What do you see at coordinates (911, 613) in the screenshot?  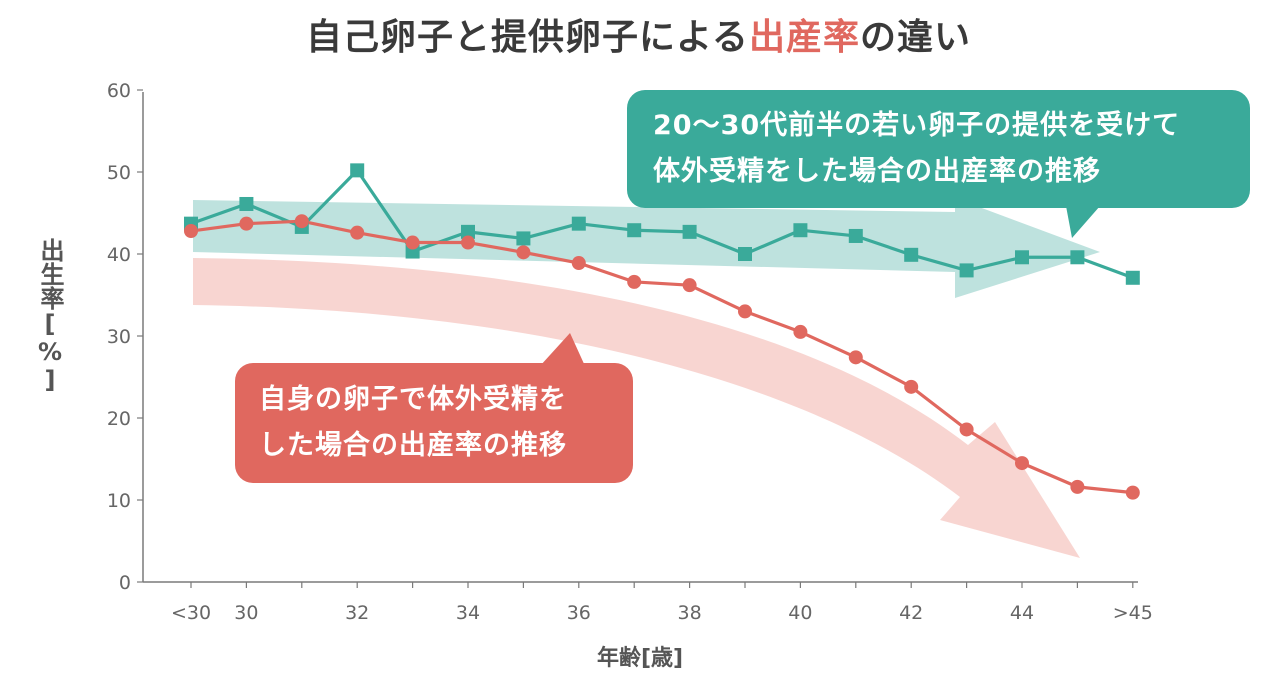 I see `x-tick-label: 42` at bounding box center [911, 613].